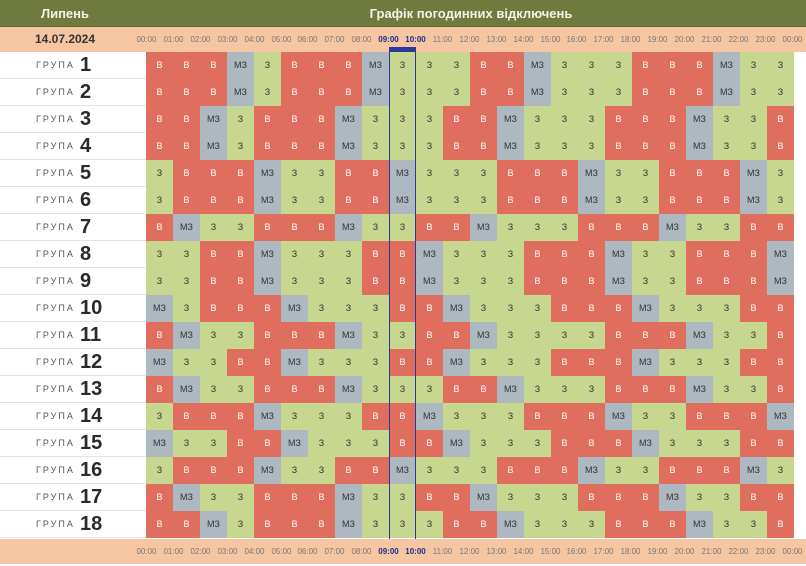 This screenshot has height=566, width=806. I want to click on top-hour-label: 21:00, so click(711, 39).